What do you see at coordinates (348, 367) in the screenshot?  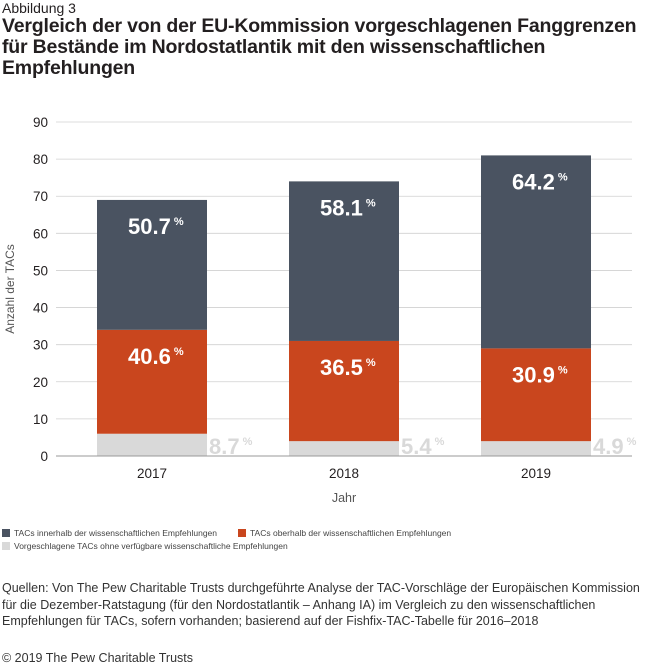 I see `data-label-2018-series-1: 36.5%` at bounding box center [348, 367].